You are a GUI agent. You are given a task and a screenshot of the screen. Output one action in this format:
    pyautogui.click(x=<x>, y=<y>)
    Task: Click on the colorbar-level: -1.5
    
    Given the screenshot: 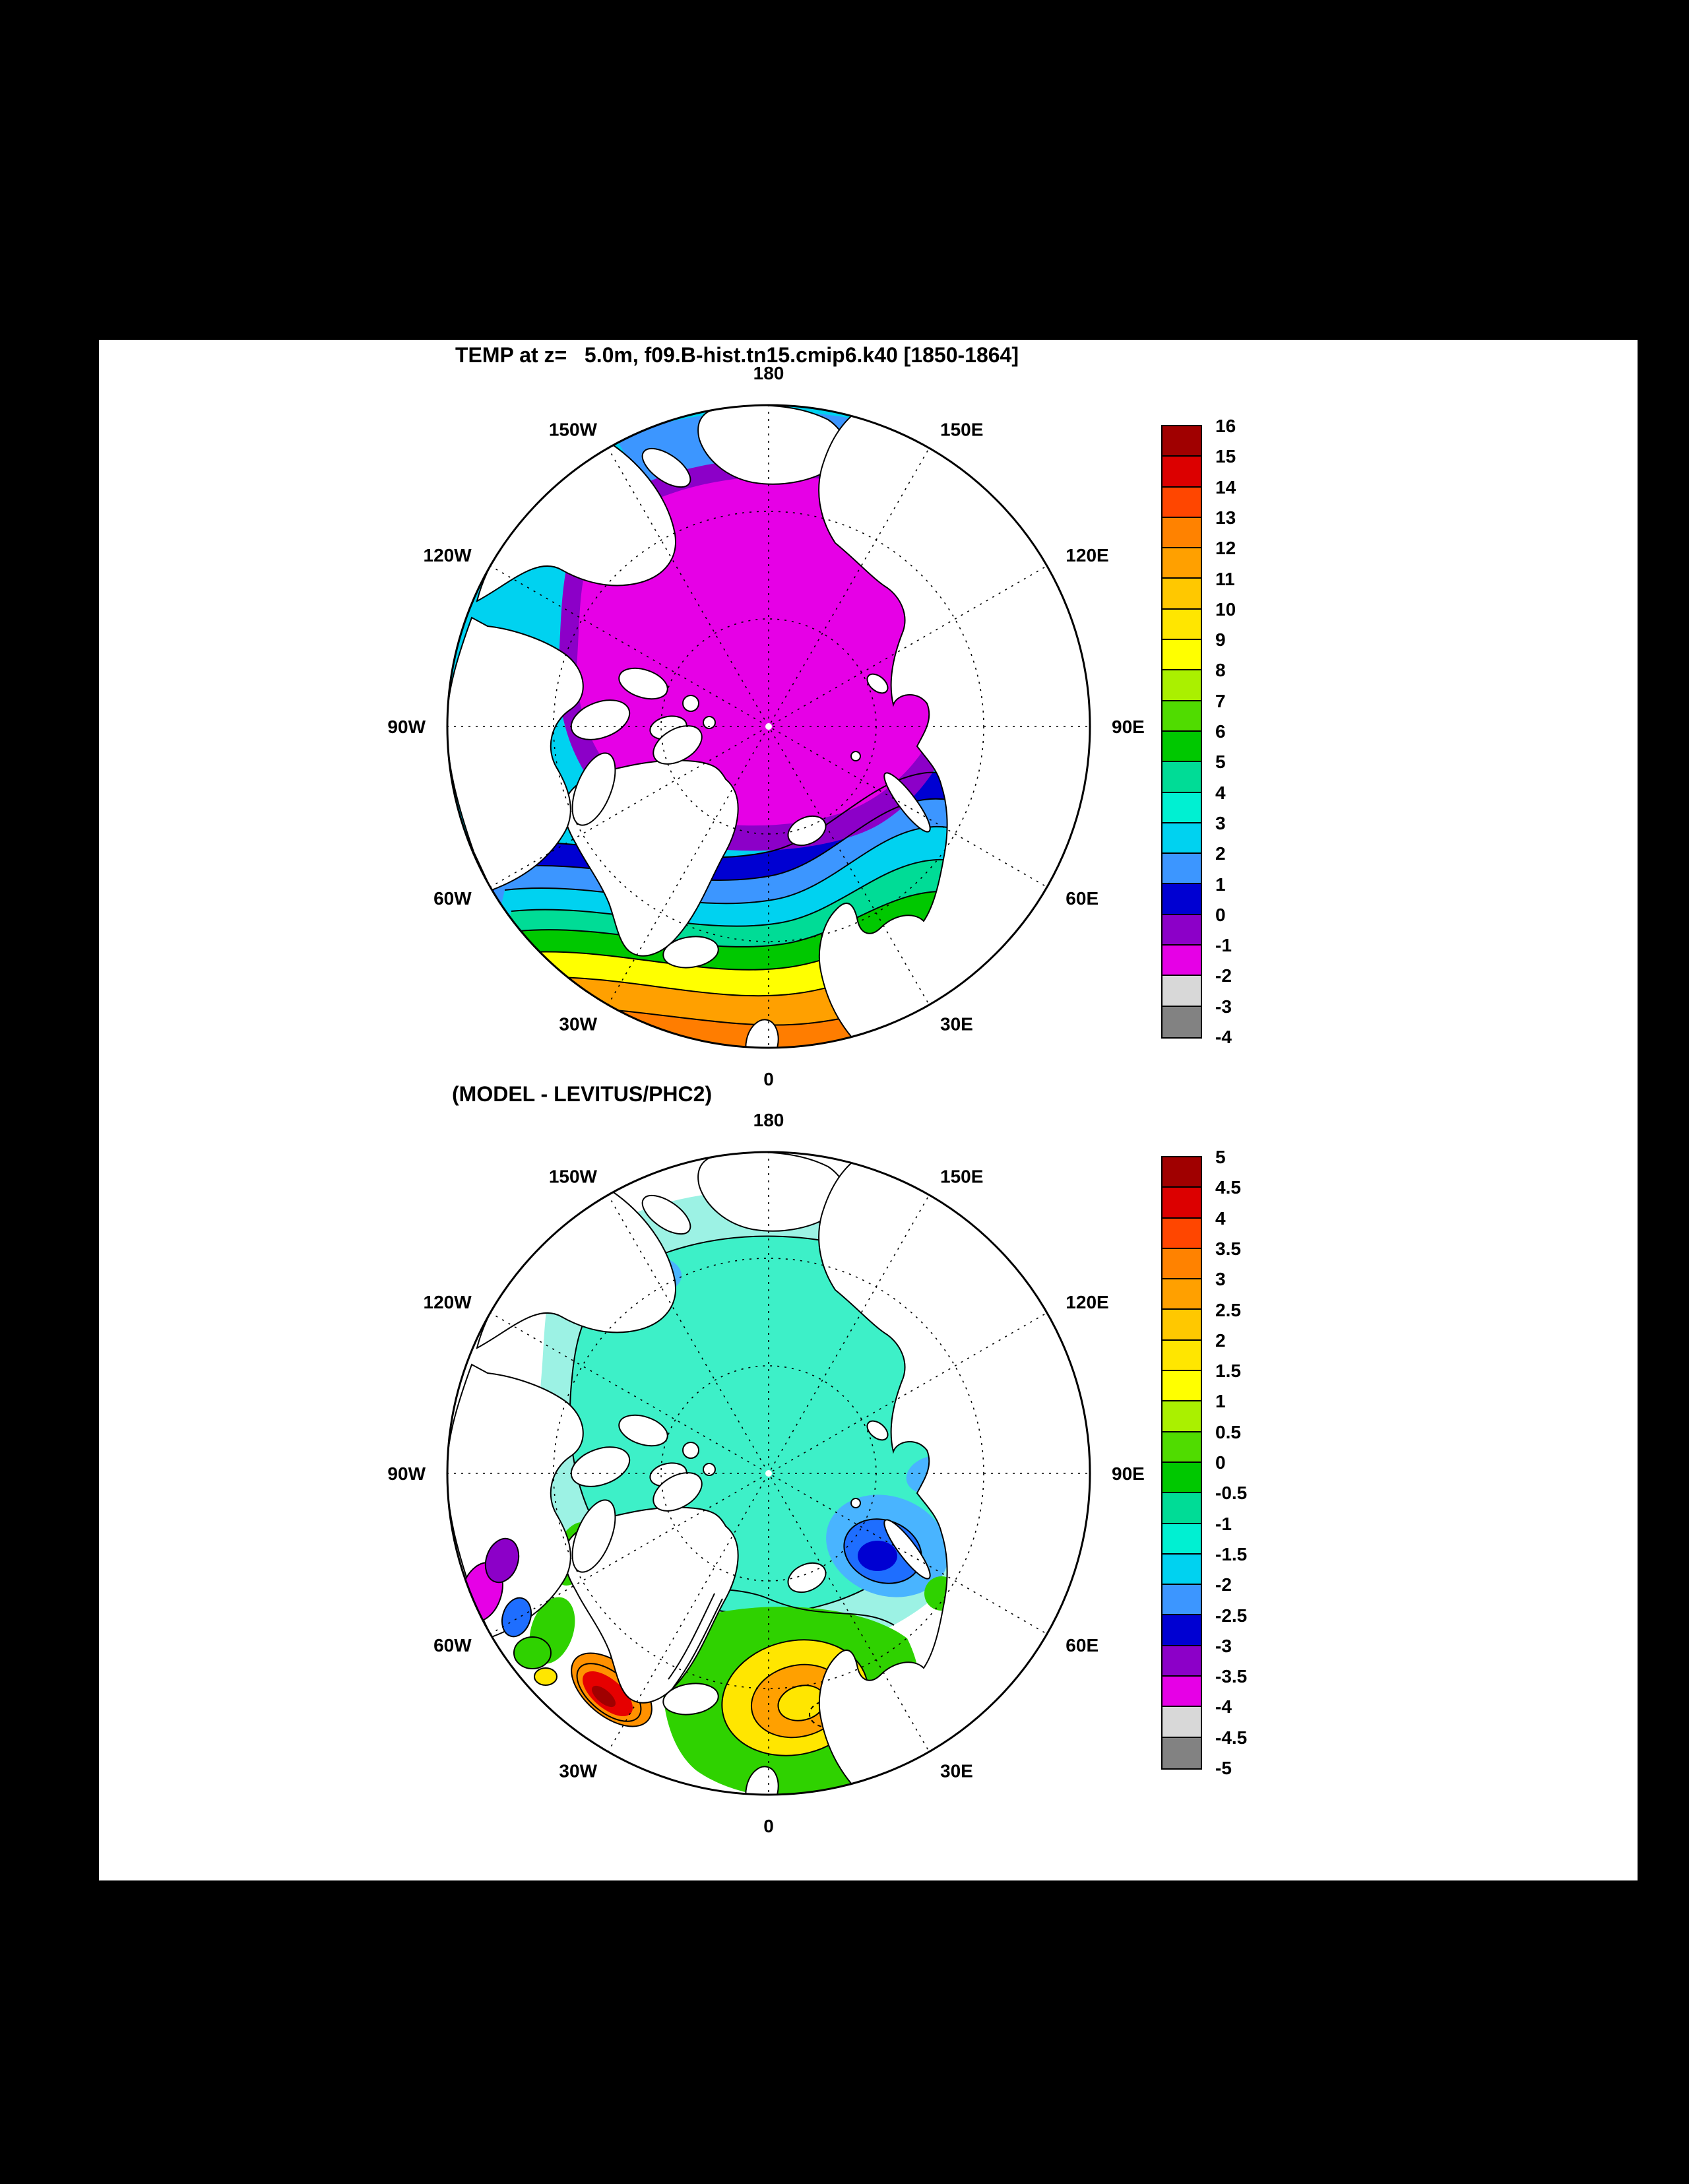 What is the action you would take?
    pyautogui.click(x=1231, y=1553)
    